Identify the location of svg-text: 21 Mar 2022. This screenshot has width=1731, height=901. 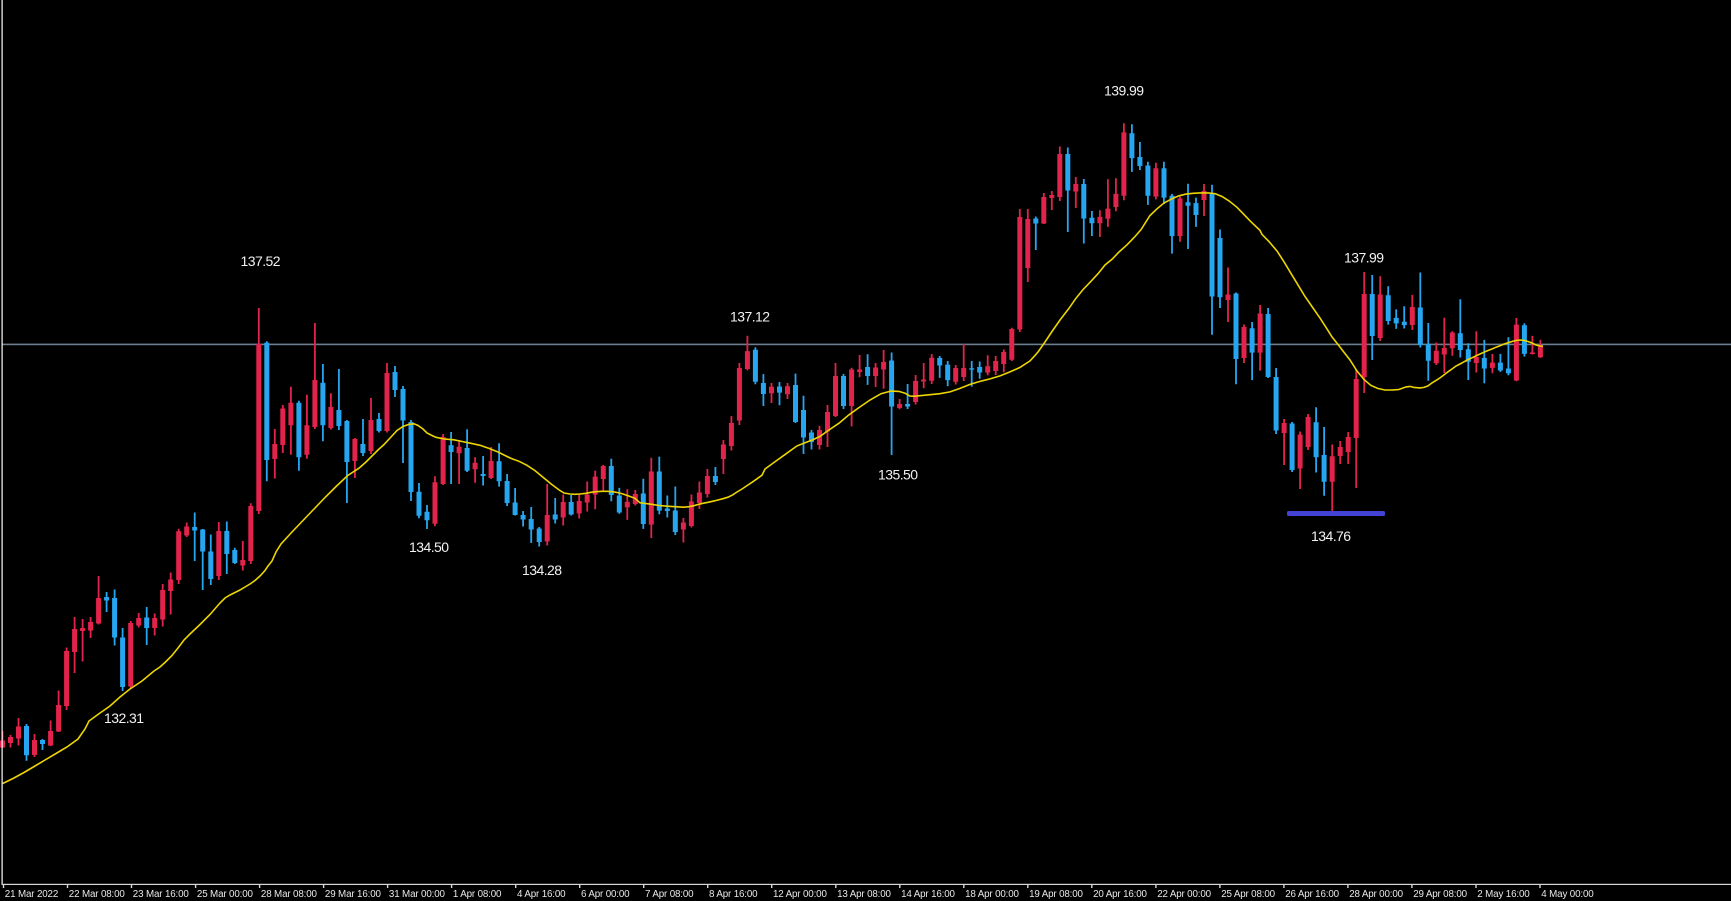
(31, 894).